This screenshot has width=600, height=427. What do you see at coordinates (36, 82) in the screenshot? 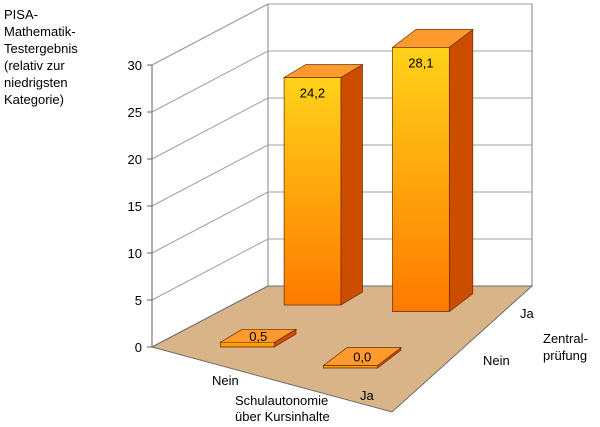
I see `y-axis-label-line: niedrigsten` at bounding box center [36, 82].